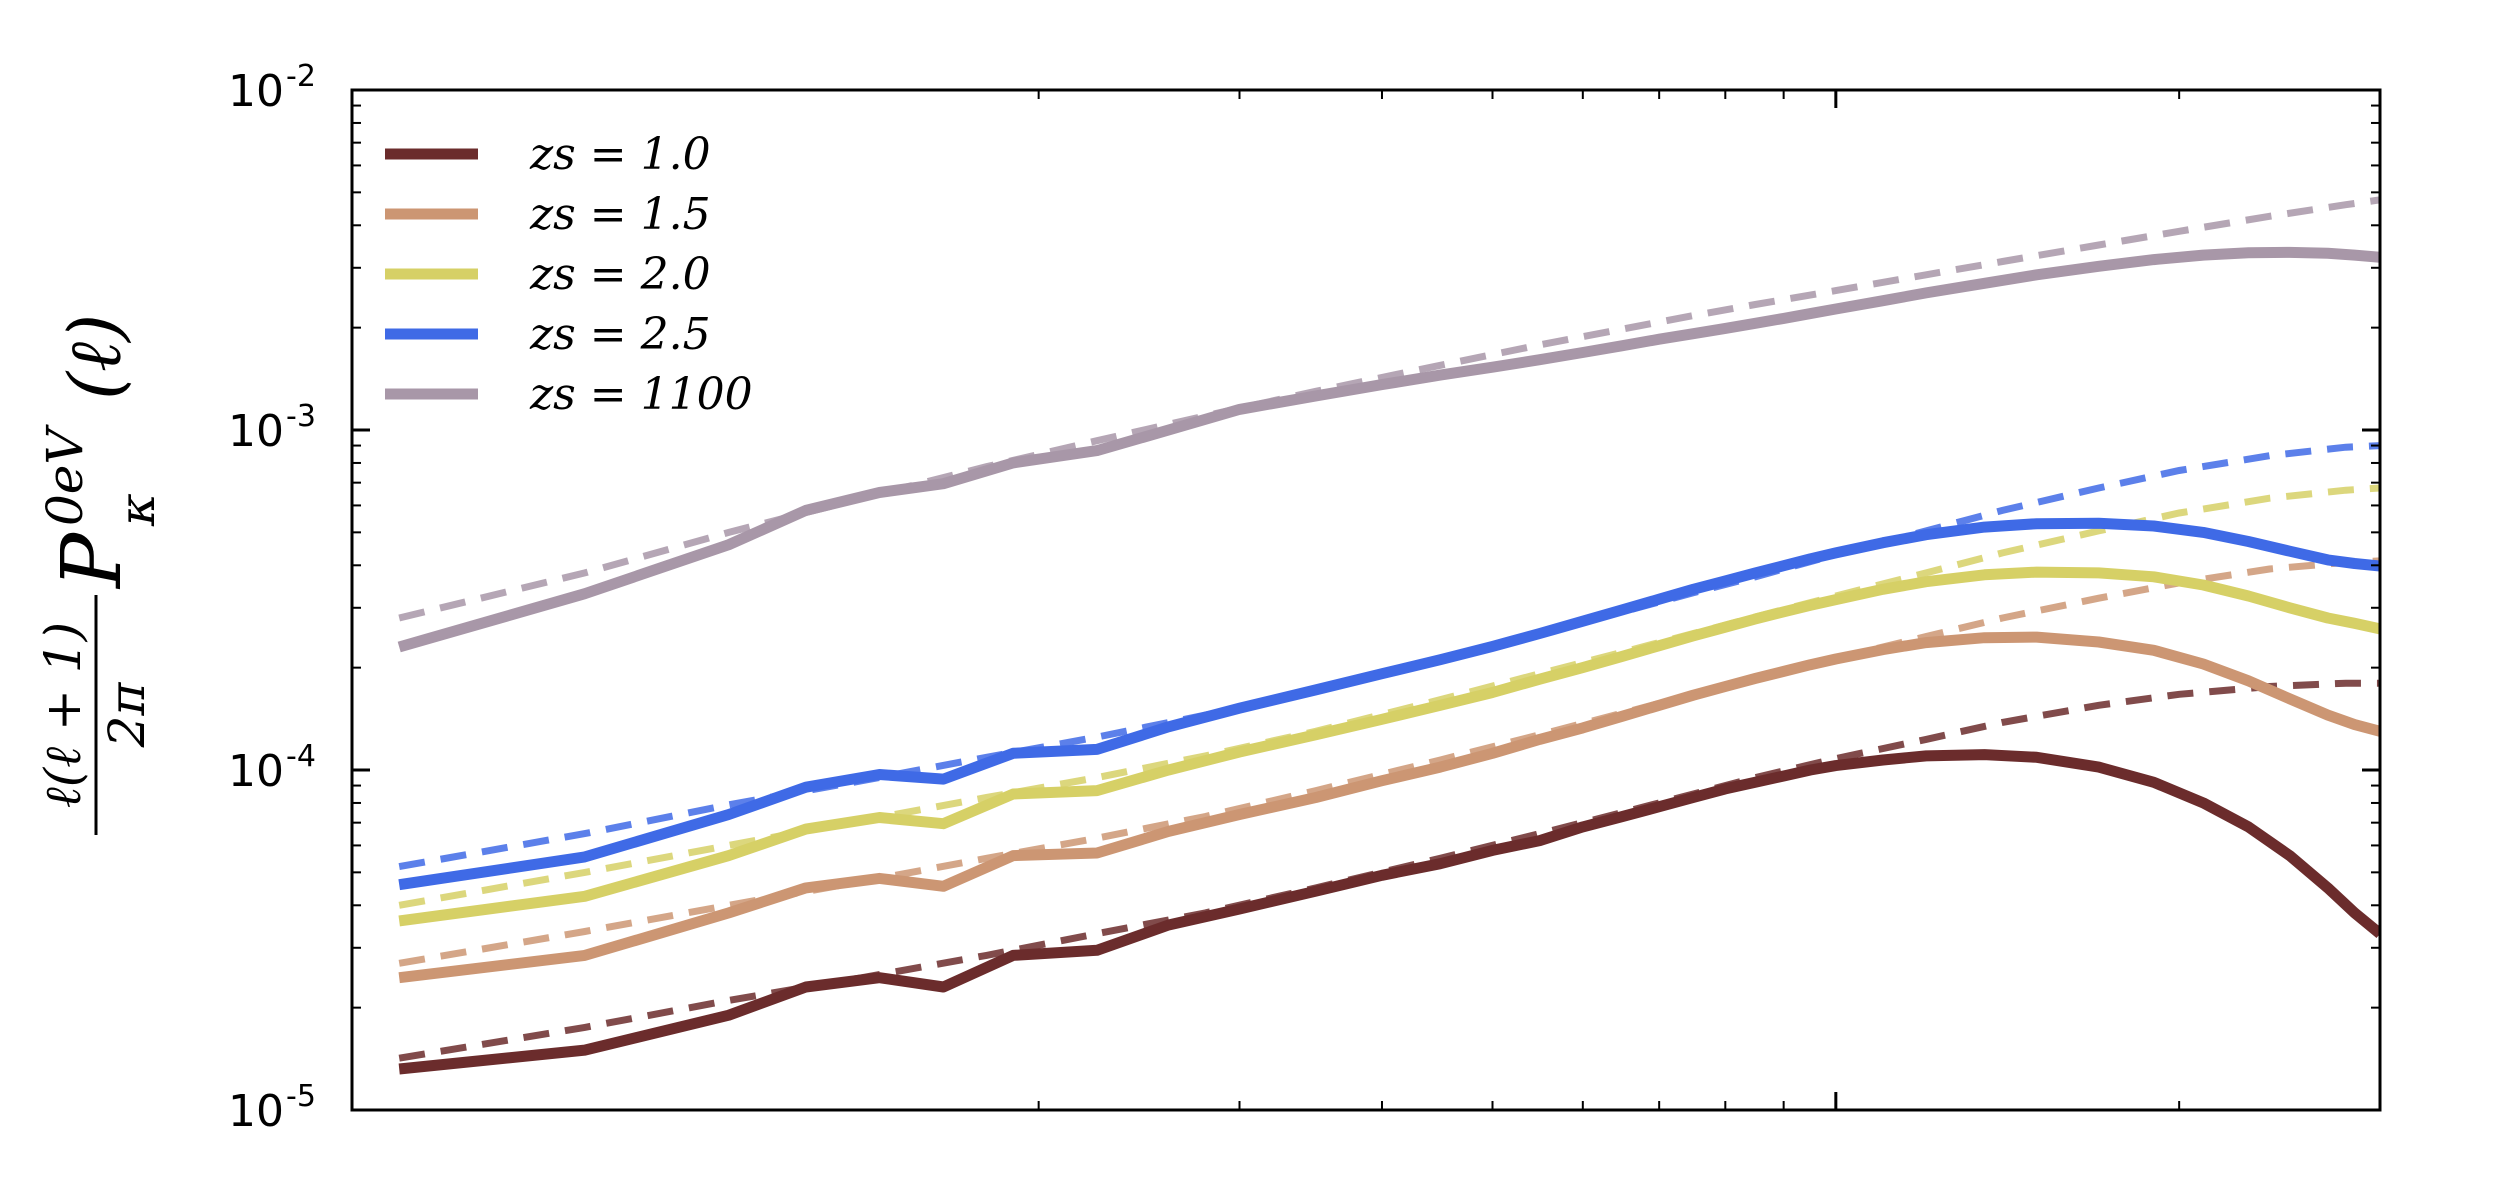 The height and width of the screenshot is (1188, 2520). What do you see at coordinates (620, 274) in the screenshot?
I see `legend-label-zs-2-0: zs = 2.0` at bounding box center [620, 274].